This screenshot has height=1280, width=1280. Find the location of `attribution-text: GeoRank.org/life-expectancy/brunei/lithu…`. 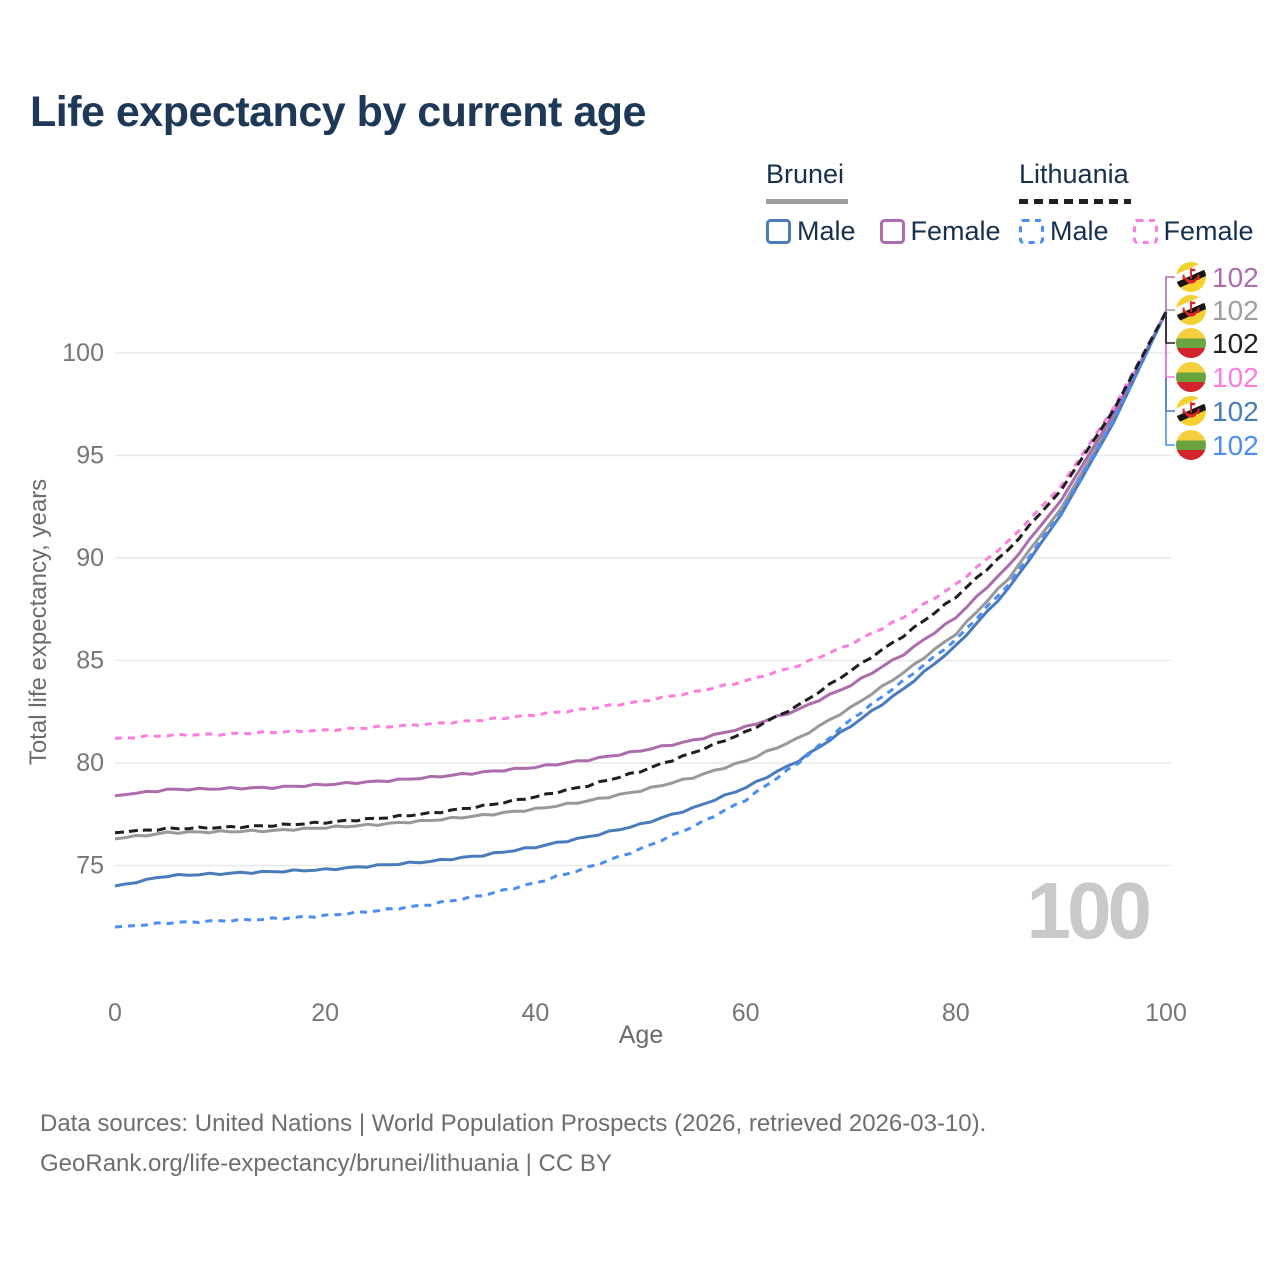

attribution-text: GeoRank.org/life-expectancy/brunei/lithu… is located at coordinates (326, 1163).